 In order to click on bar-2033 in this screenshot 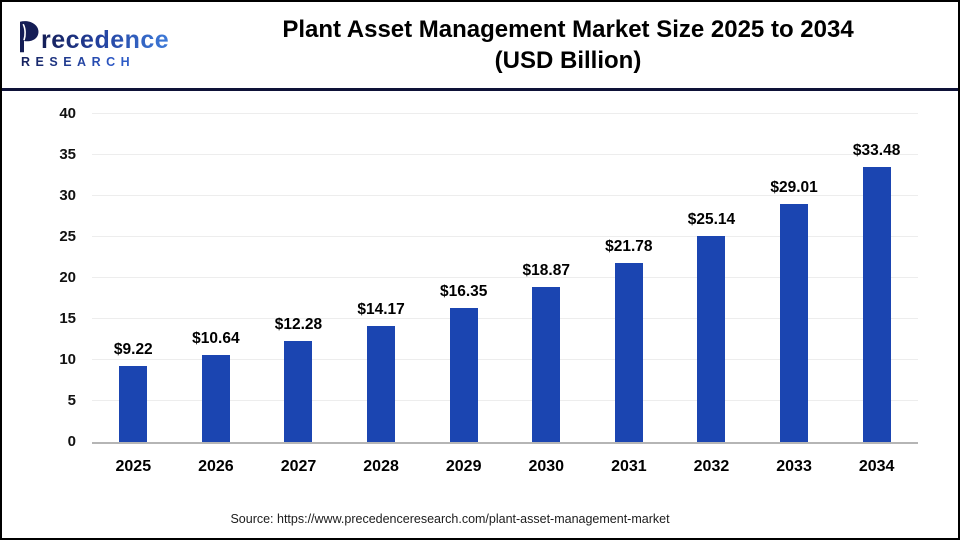, I will do `click(794, 323)`.